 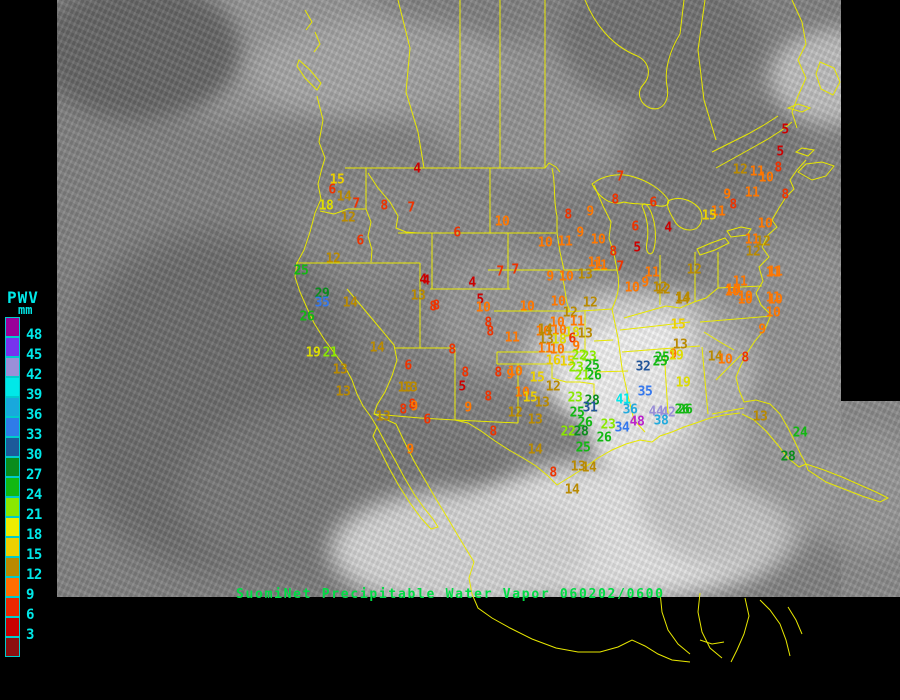 I want to click on legend-row: 33, so click(x=30, y=430).